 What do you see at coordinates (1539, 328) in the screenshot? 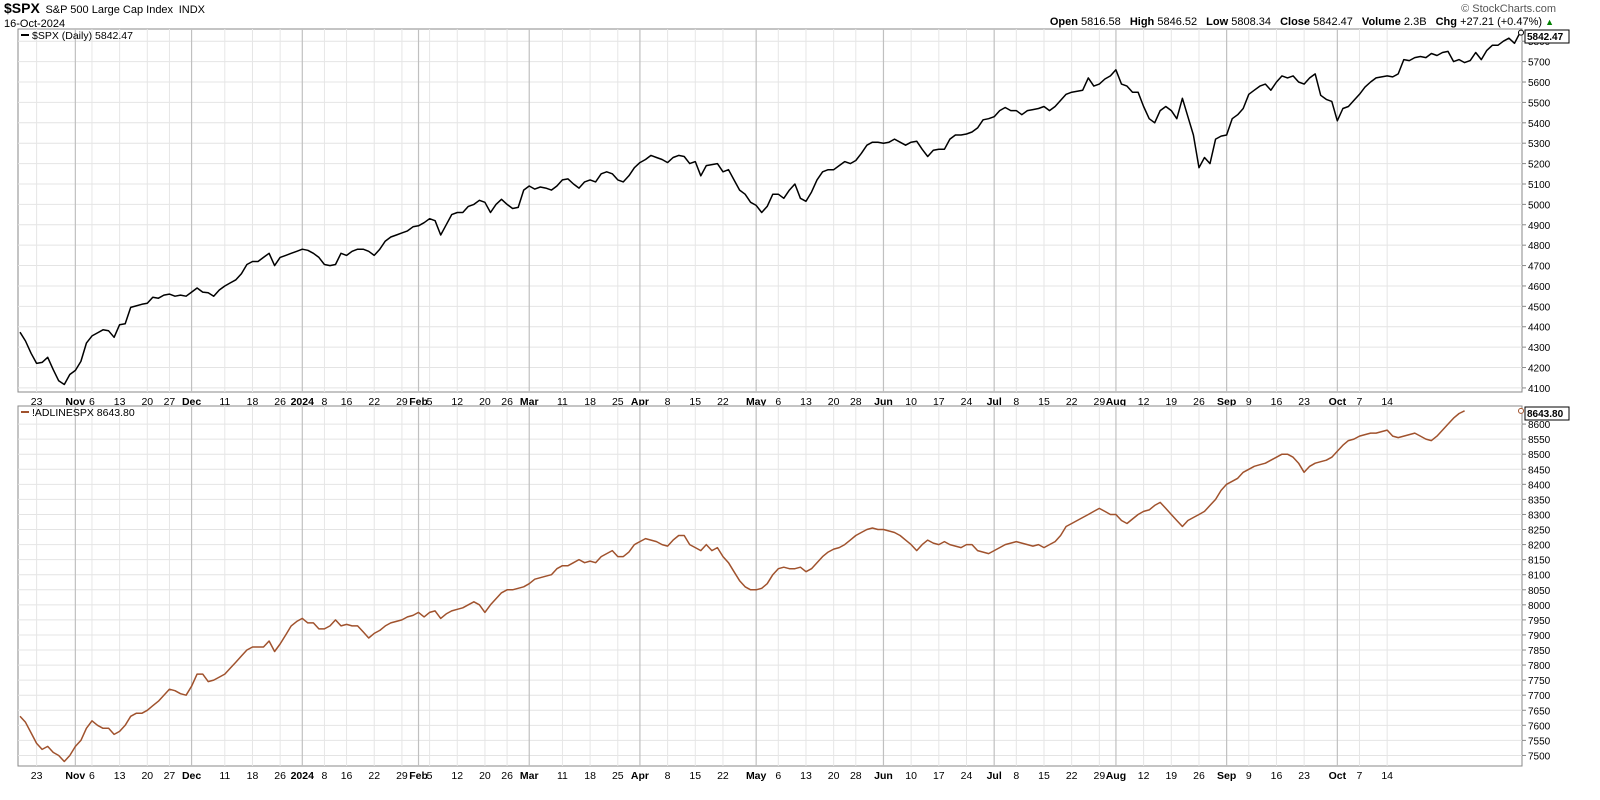
I see `y-tick-label: 4400` at bounding box center [1539, 328].